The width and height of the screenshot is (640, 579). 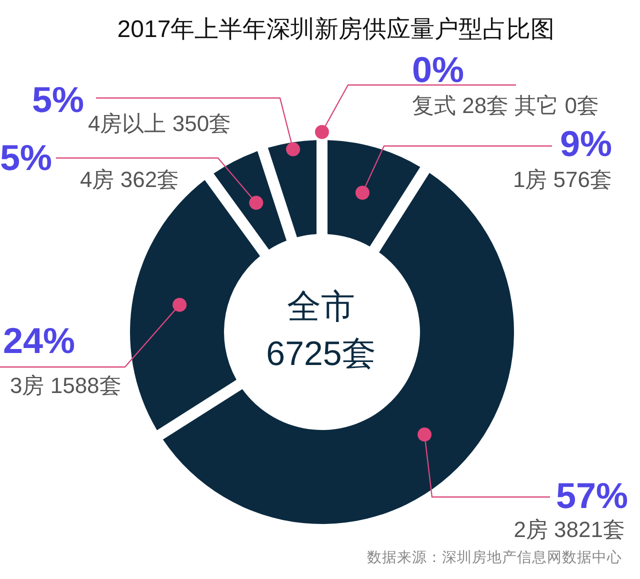 I want to click on annotation: 全市, so click(x=321, y=307).